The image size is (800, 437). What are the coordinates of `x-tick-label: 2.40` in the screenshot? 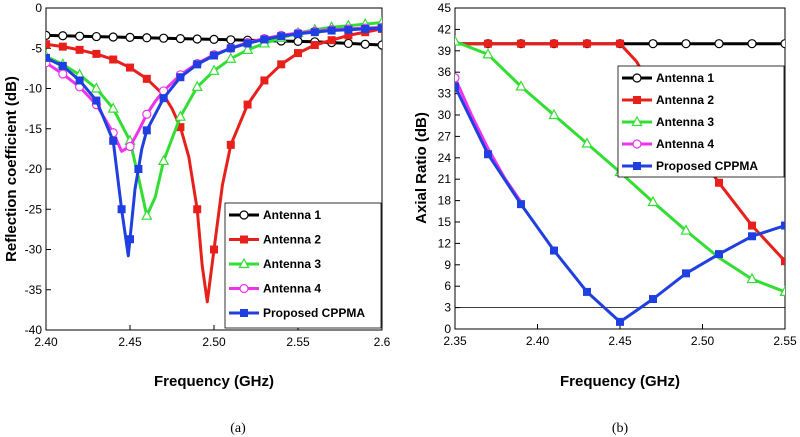 It's located at (46, 342).